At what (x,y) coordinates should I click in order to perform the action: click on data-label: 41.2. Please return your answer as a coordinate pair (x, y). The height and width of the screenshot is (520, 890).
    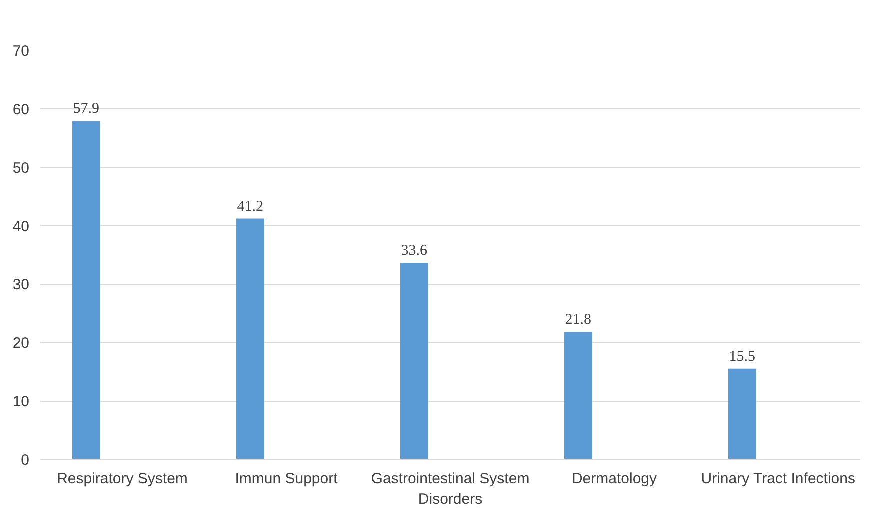
    Looking at the image, I should click on (250, 206).